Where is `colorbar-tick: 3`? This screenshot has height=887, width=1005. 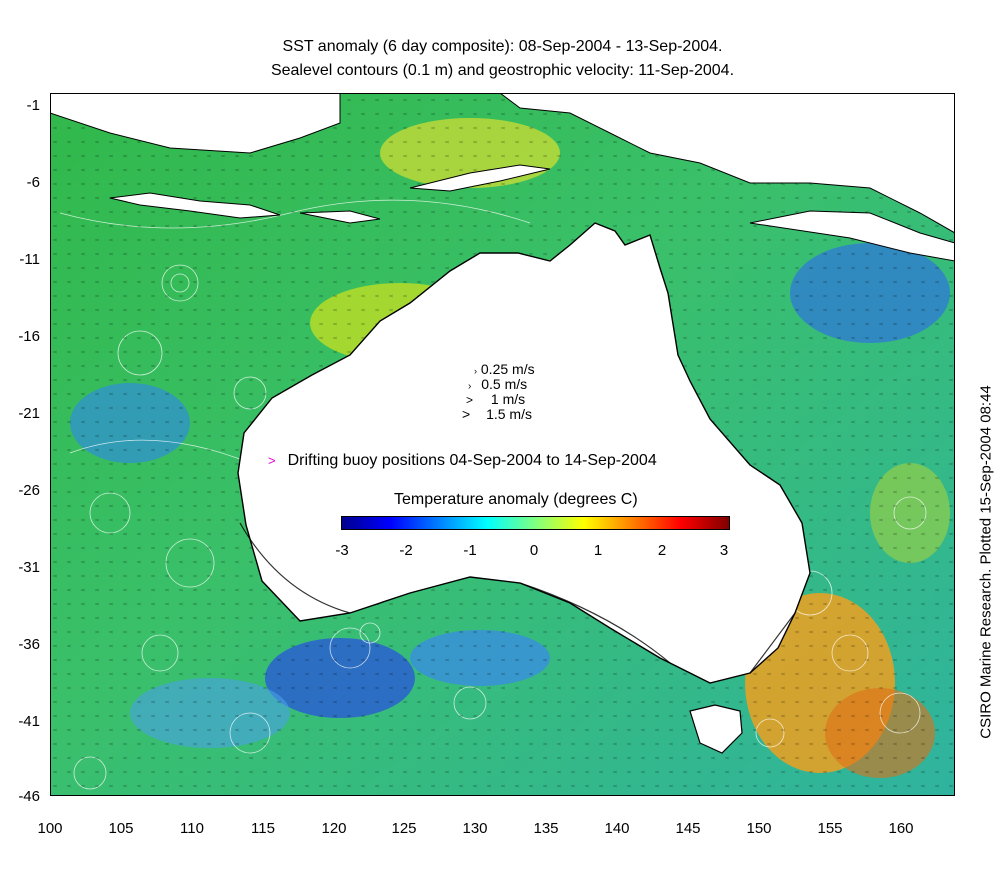 colorbar-tick: 3 is located at coordinates (724, 550).